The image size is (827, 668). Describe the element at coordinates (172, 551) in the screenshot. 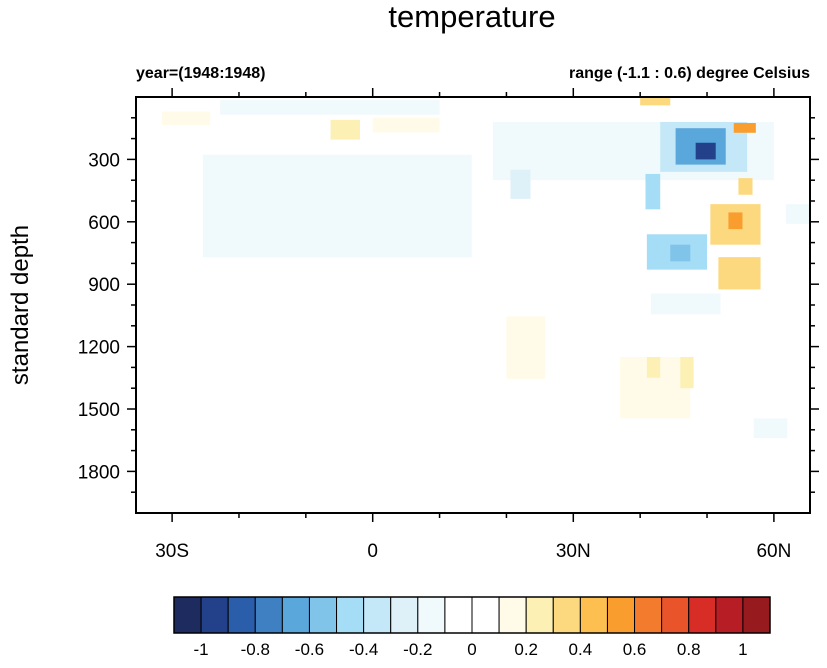

I see `x-tick-label: 30S` at that location.